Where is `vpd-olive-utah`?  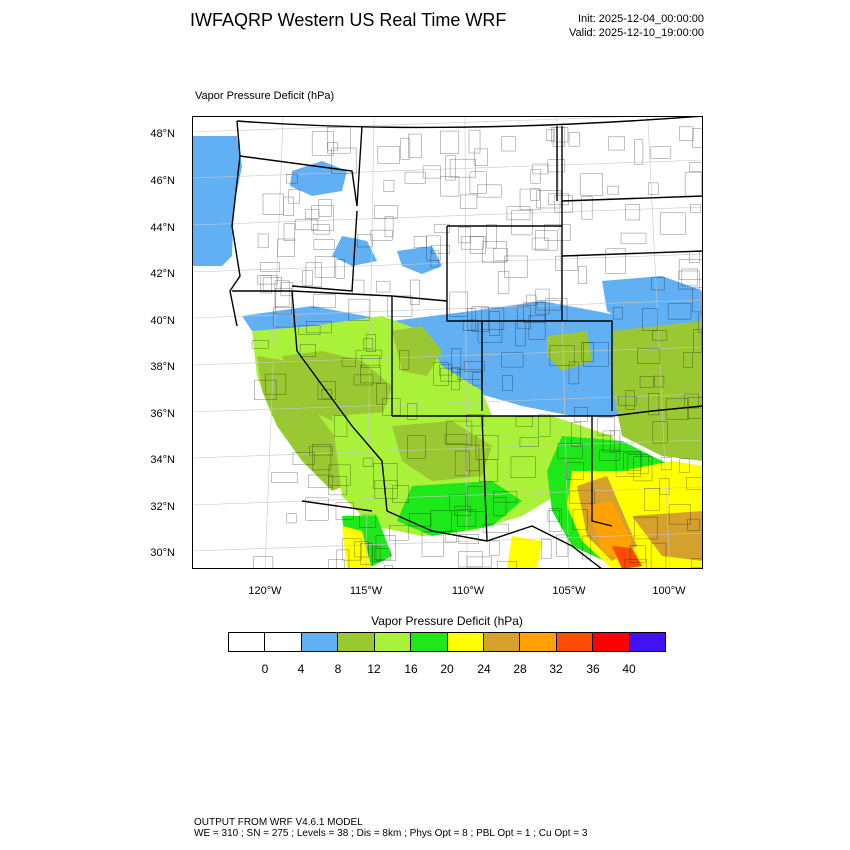
vpd-olive-utah is located at coordinates (417, 351).